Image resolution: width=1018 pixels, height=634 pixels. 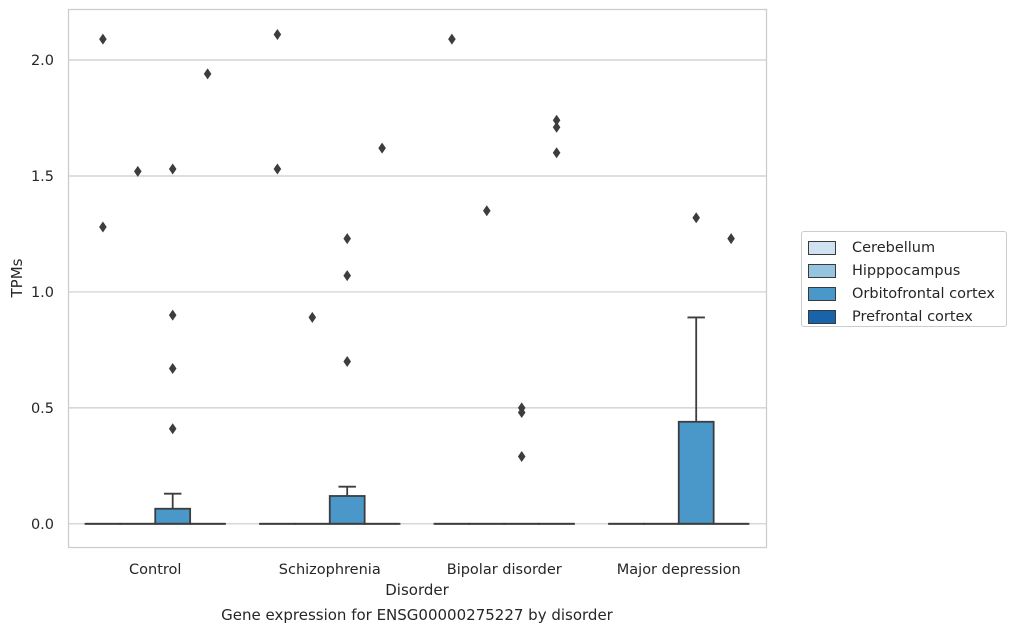 I want to click on y-tick-label: 0.0, so click(x=42, y=525).